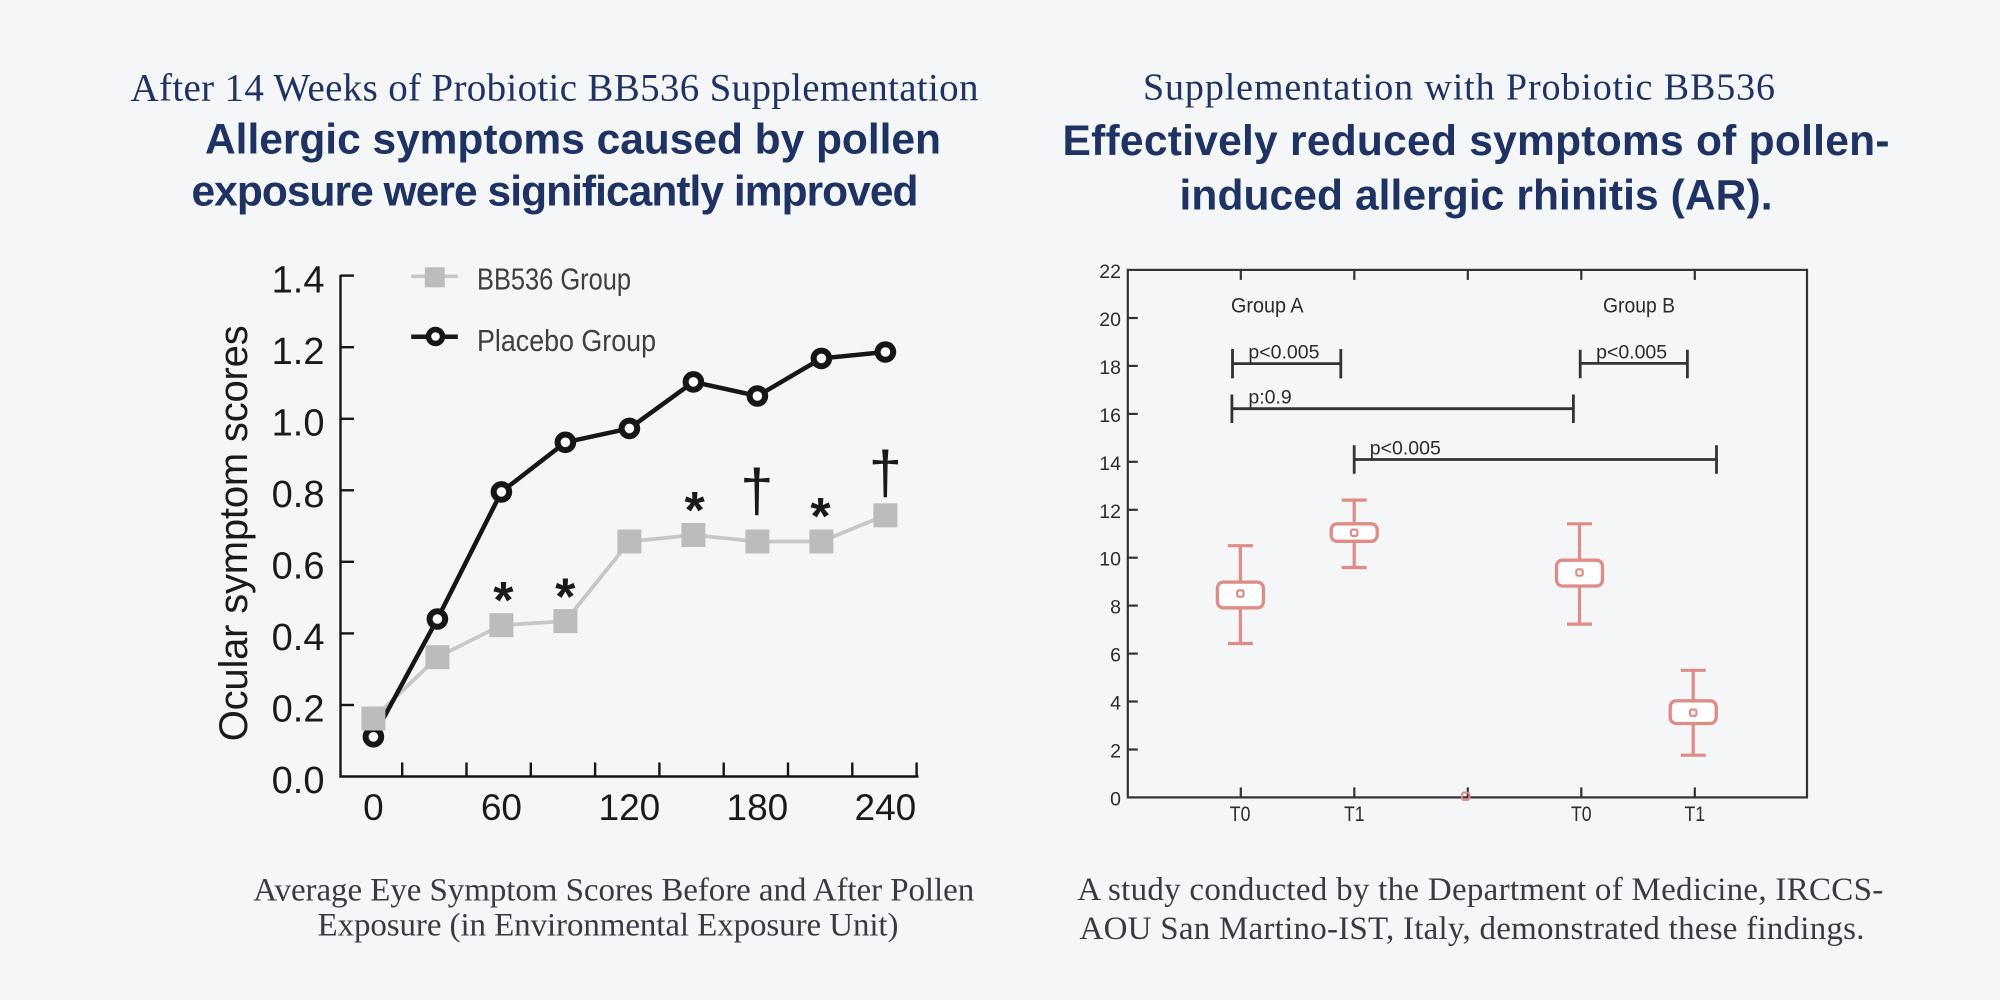  I want to click on svg-text: Group B, so click(1639, 306).